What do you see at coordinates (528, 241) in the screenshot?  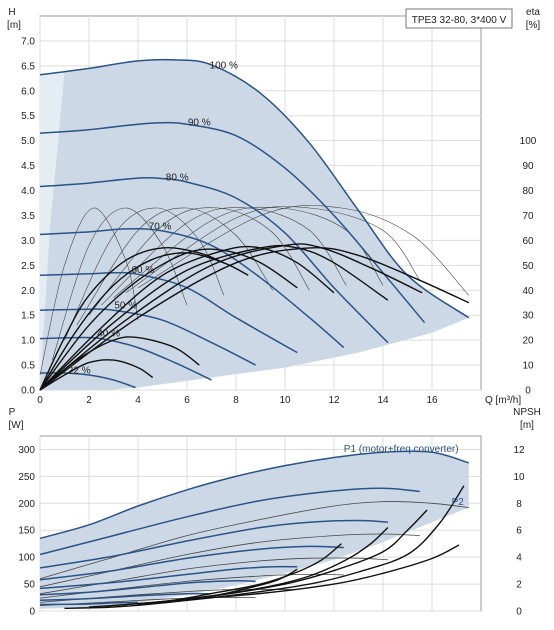 I see `head-eta-tick-label: 60` at bounding box center [528, 241].